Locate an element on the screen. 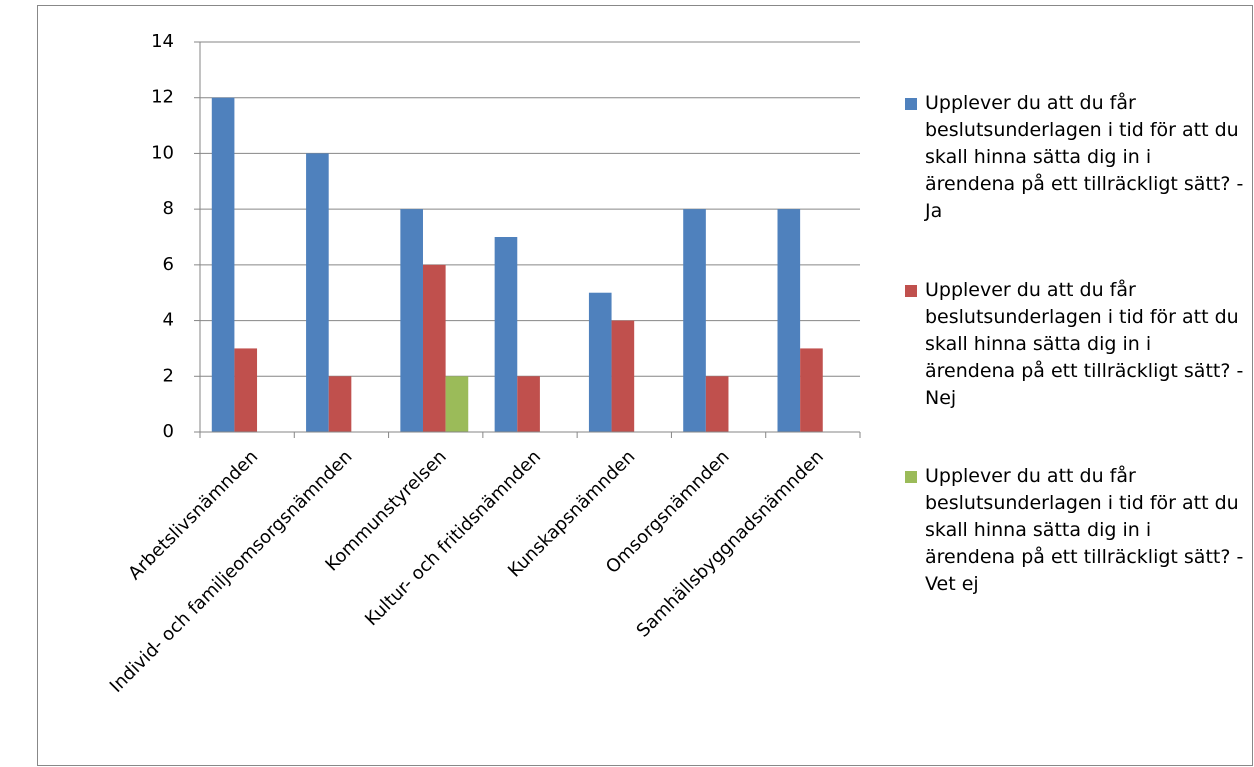 Image resolution: width=1254 pixels, height=767 pixels. y-tick-label: 10 is located at coordinates (162, 152).